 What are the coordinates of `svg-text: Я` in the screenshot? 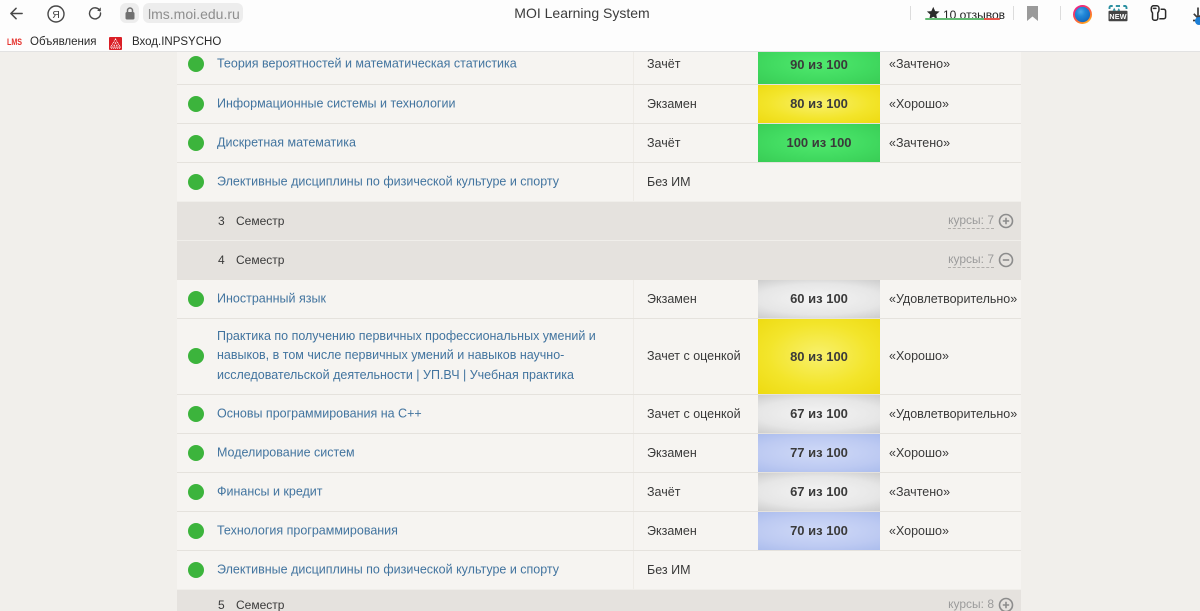 It's located at (56, 15).